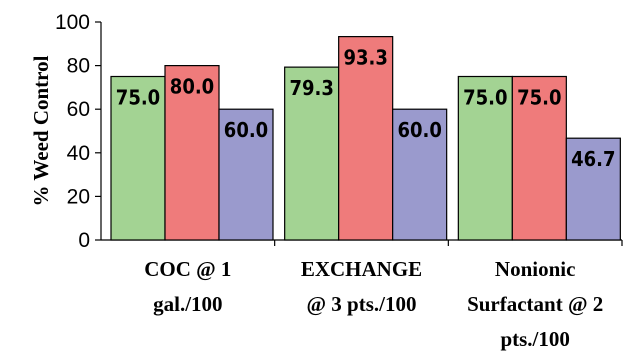 The width and height of the screenshot is (626, 356). What do you see at coordinates (361, 286) in the screenshot?
I see `x-tick-label: EXCHANGE @ 3 pts./100` at bounding box center [361, 286].